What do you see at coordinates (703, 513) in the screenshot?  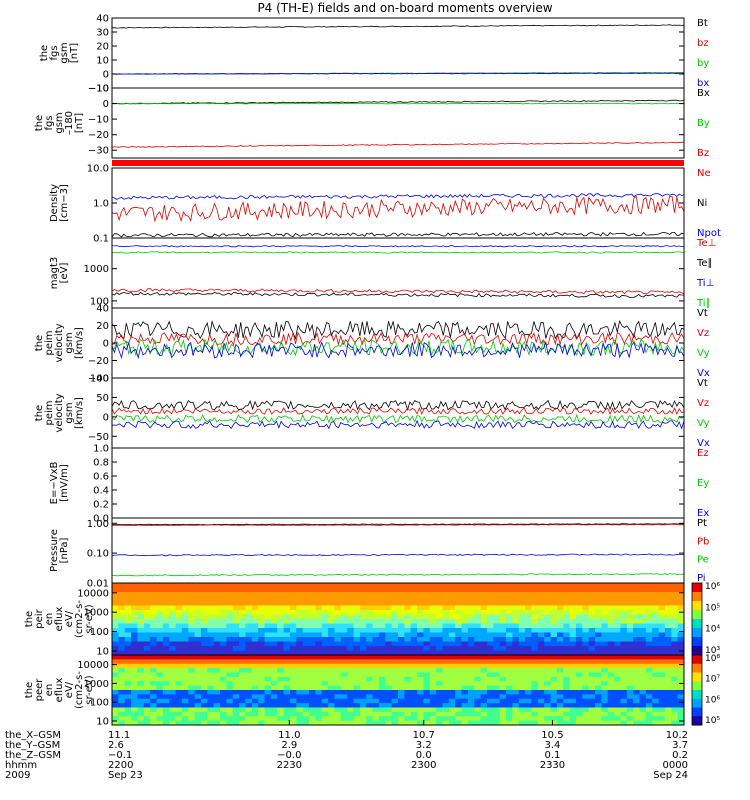 I see `legend-entry: Ex` at bounding box center [703, 513].